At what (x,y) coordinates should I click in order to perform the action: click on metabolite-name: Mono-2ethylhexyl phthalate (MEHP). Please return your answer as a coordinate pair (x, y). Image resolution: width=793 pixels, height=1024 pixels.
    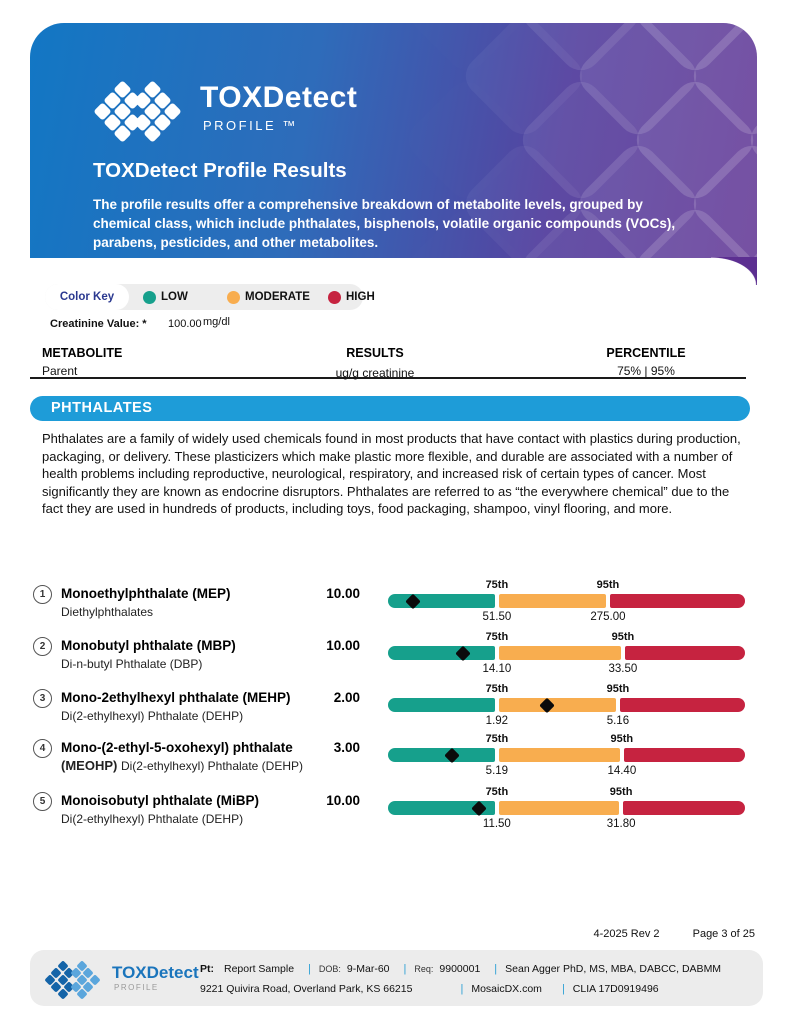
    Looking at the image, I should click on (176, 697).